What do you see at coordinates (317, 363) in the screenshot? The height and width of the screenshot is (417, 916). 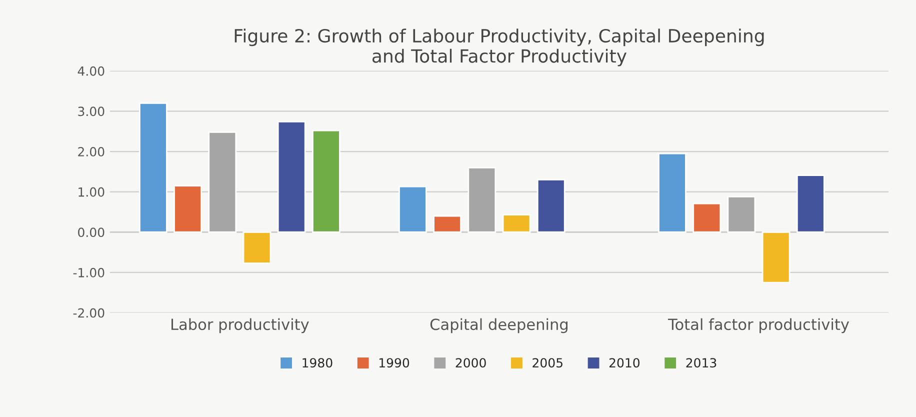 I see `legend-label: 1980` at bounding box center [317, 363].